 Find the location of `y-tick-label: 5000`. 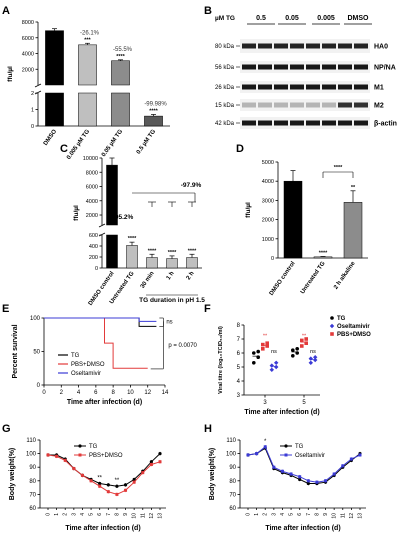

y-tick-label: 5000 is located at coordinates (268, 163).